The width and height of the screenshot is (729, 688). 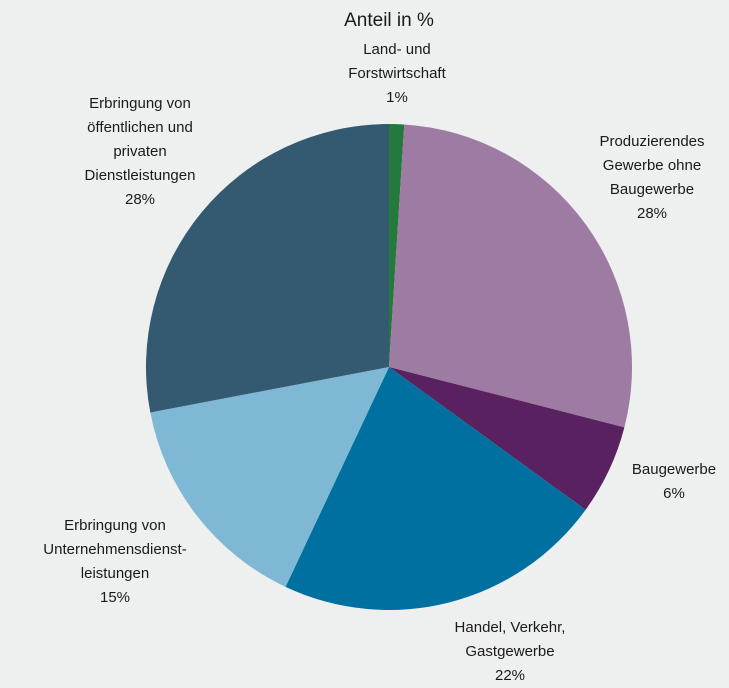 I want to click on slice-label: Land- und Forstwirtschaft 1%, so click(x=397, y=74).